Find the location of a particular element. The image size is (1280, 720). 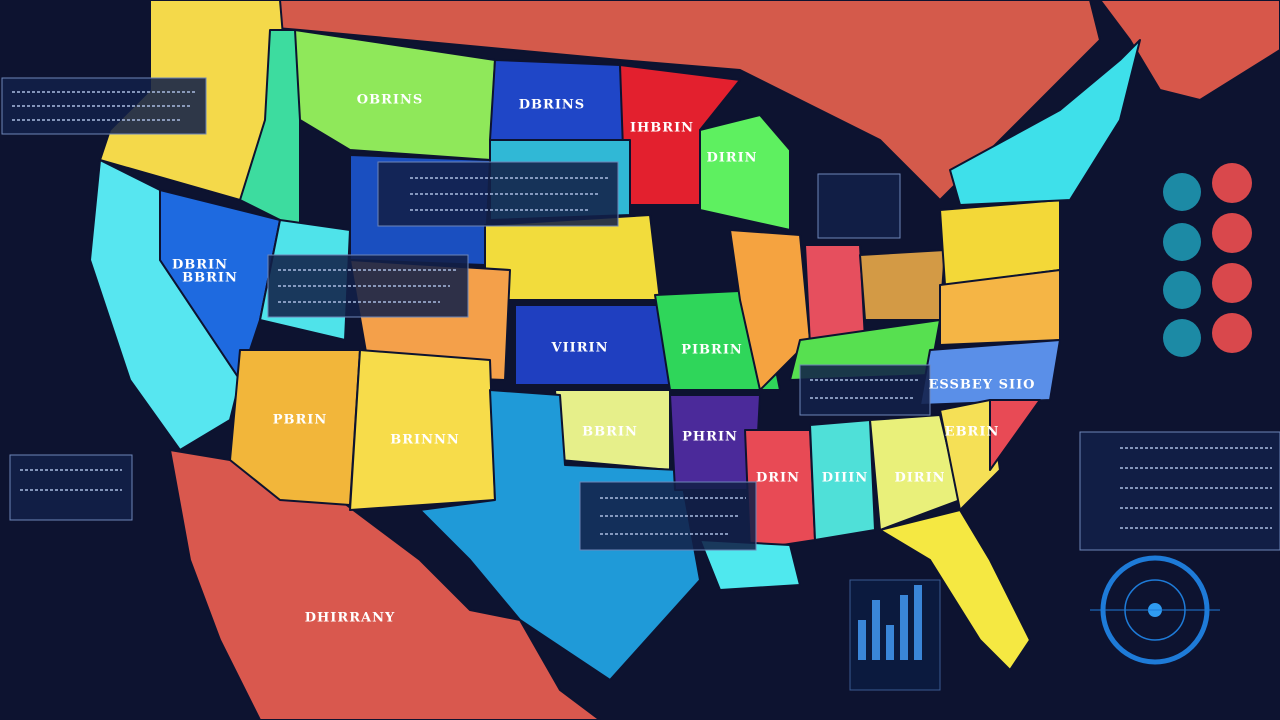

state-label: DIIIN is located at coordinates (845, 478).